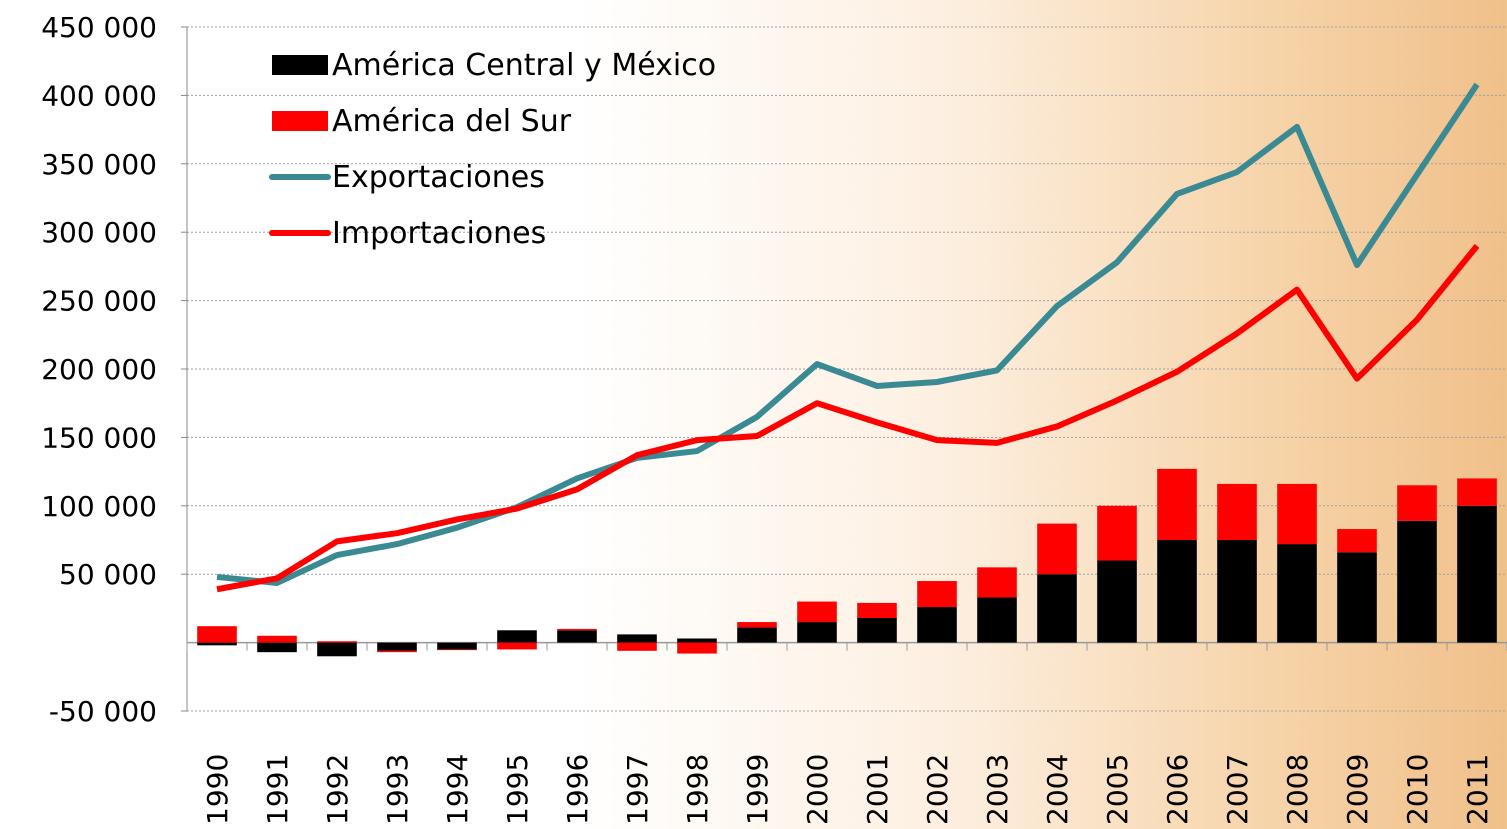 This screenshot has width=1507, height=829. Describe the element at coordinates (99, 437) in the screenshot. I see `y-tick-label: 150 000` at that location.